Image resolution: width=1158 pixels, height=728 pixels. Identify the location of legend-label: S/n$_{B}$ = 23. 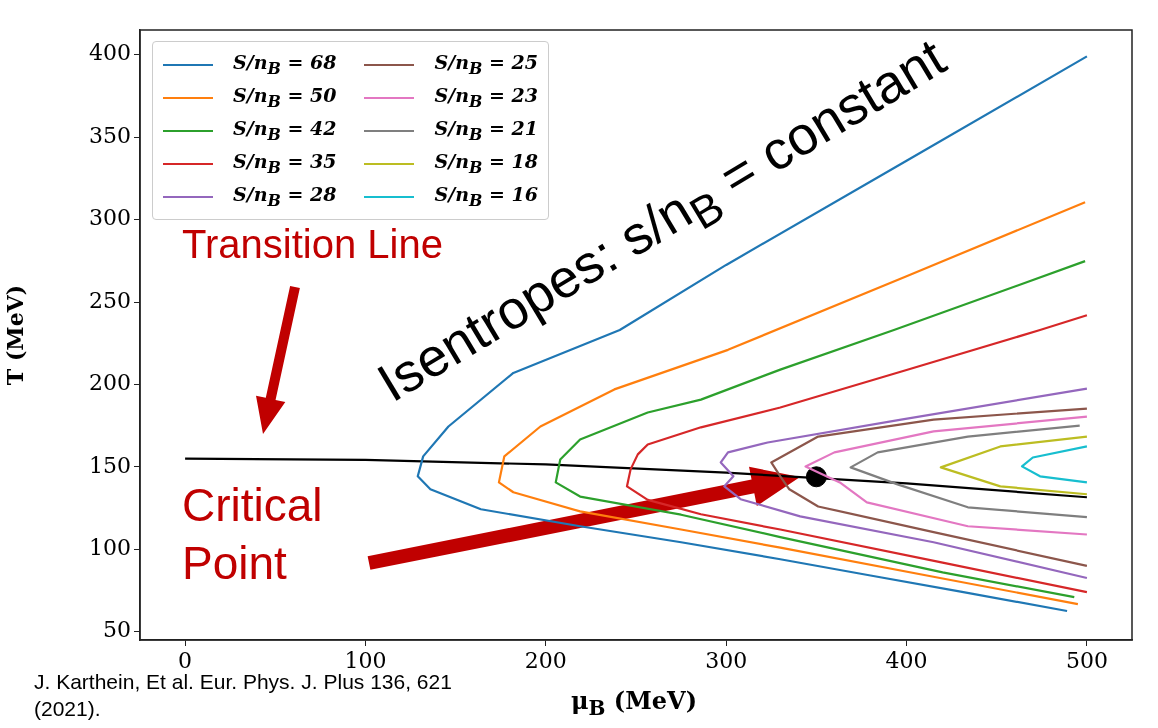
(486, 97).